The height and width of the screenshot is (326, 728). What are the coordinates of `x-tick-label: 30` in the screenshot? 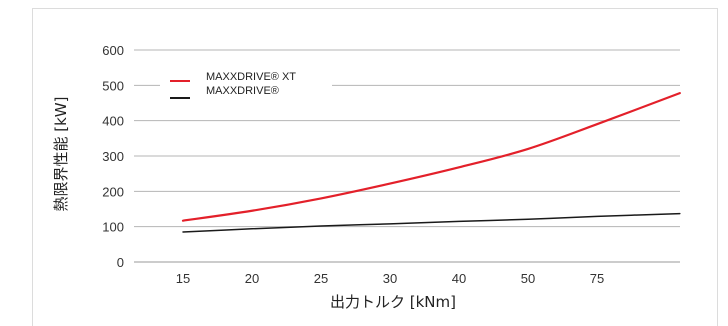 It's located at (390, 278).